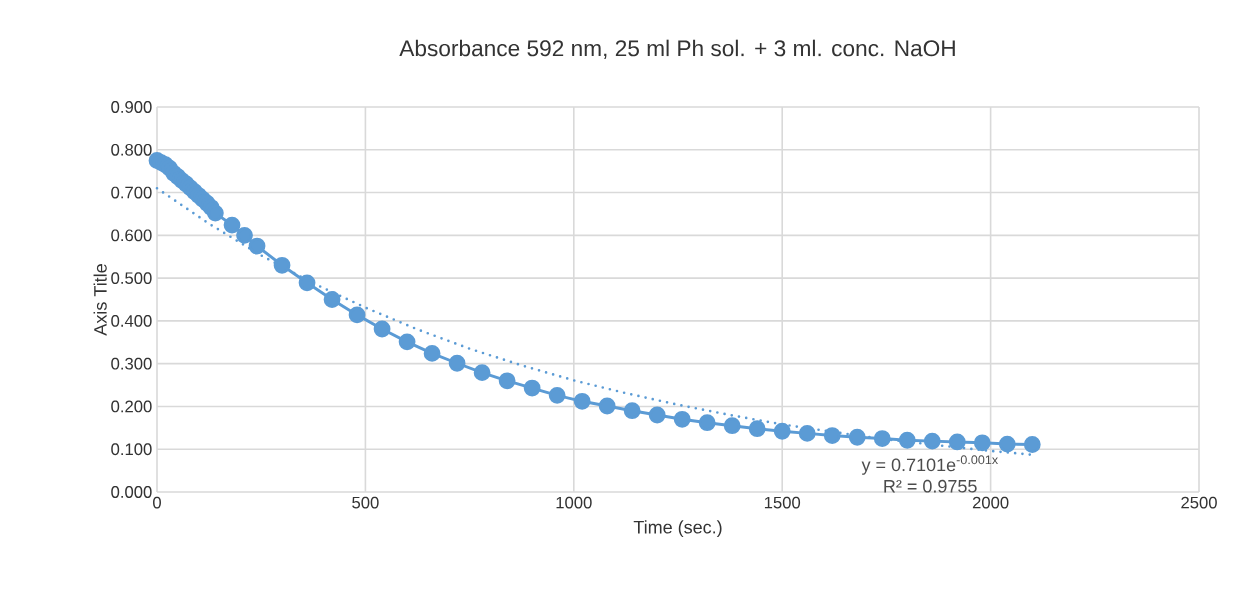  Describe the element at coordinates (100, 300) in the screenshot. I see `y-axis-title: Axis Title` at that location.